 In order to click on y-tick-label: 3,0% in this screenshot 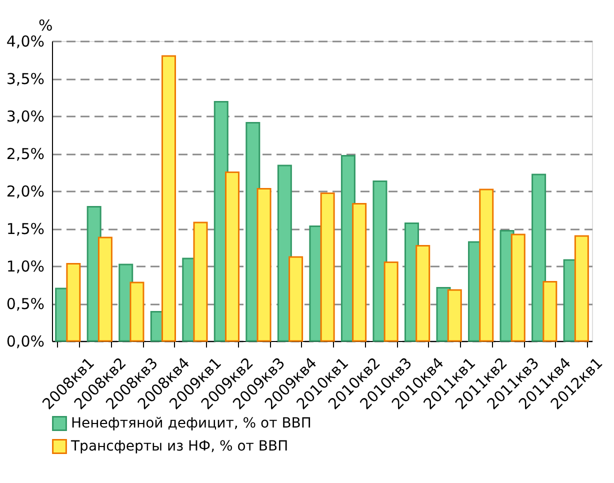, I will do `click(25, 117)`.